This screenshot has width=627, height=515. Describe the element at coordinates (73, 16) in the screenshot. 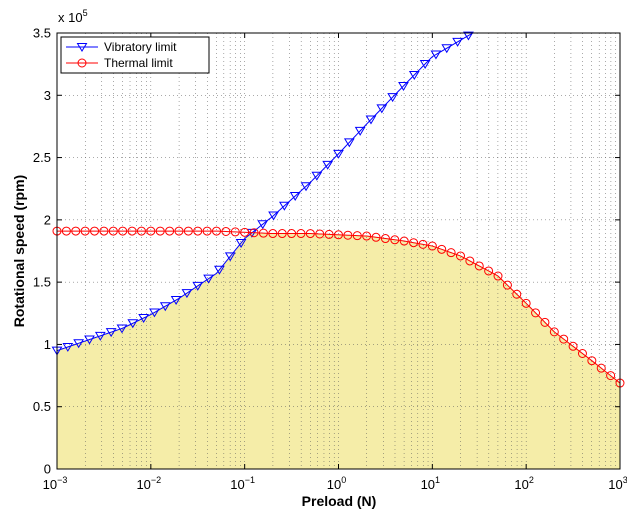

I see `y-multiplier: x 105` at that location.